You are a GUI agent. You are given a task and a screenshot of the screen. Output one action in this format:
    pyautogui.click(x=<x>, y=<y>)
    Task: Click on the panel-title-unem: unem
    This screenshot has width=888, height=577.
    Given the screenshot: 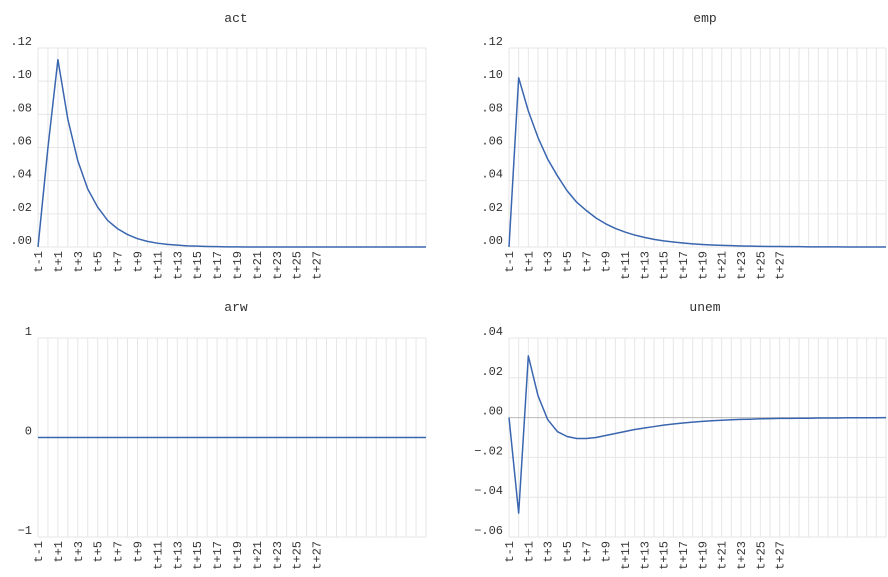 What is the action you would take?
    pyautogui.click(x=704, y=307)
    